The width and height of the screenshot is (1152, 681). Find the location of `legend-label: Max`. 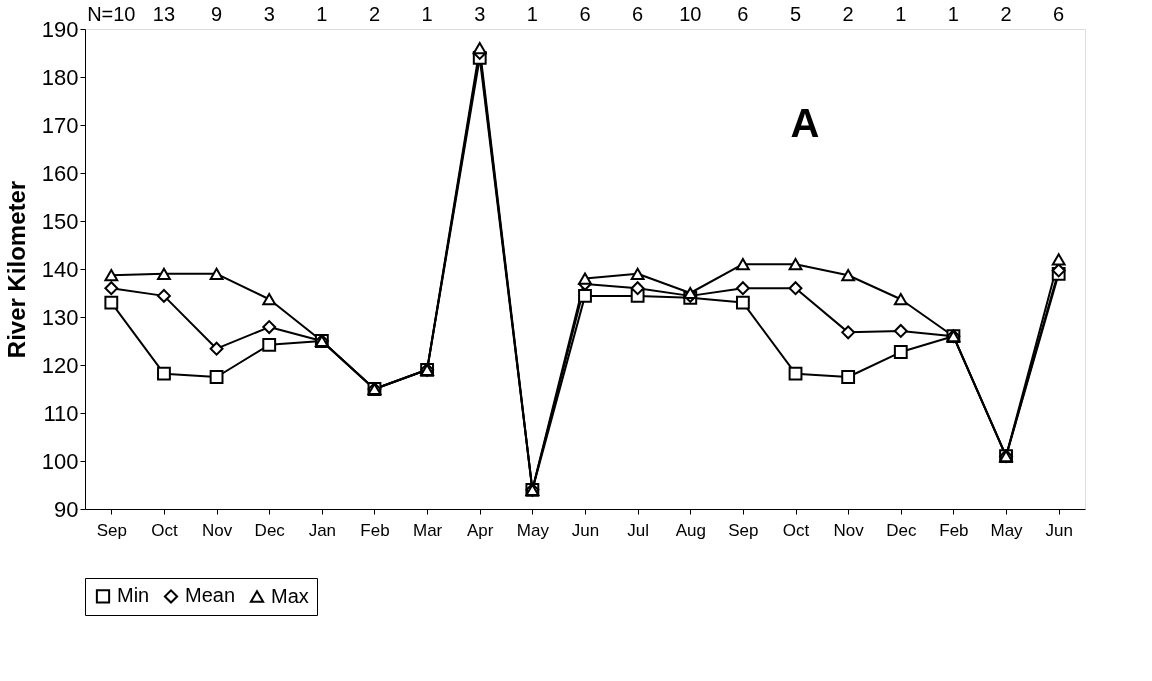

legend-label: Max is located at coordinates (290, 595).